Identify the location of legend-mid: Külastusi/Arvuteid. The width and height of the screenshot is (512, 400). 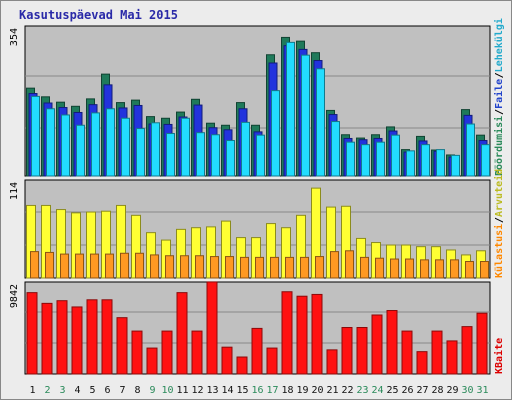
(499, 223).